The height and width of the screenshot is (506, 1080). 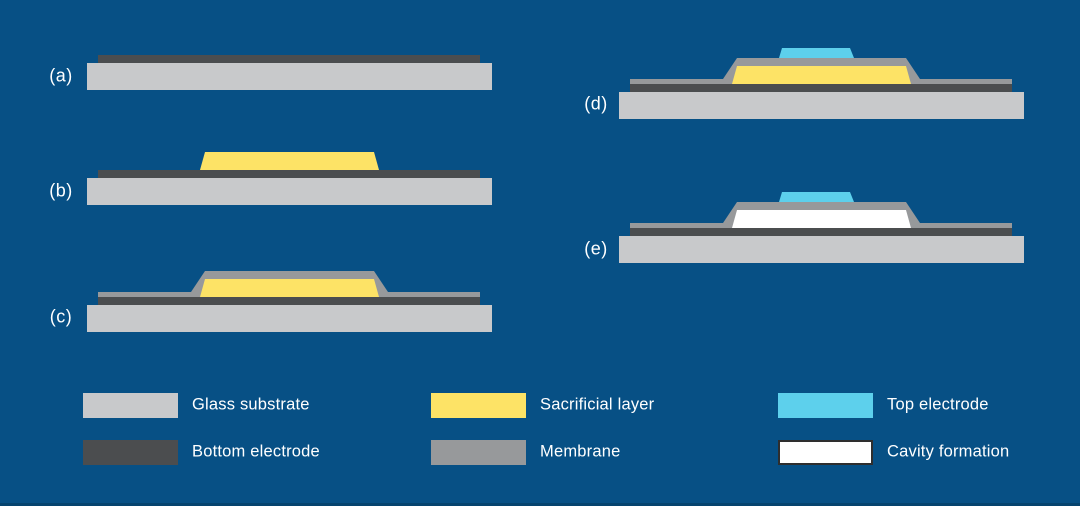 I want to click on process-step-a-drawing, so click(x=289, y=72).